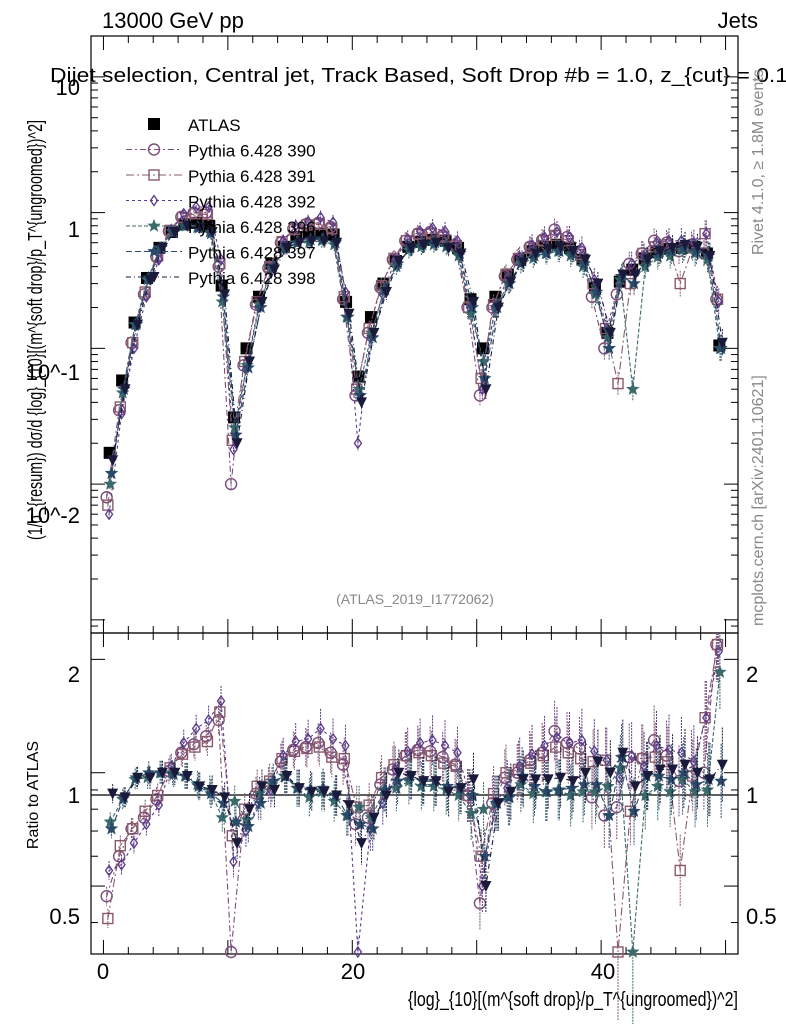 The height and width of the screenshot is (1029, 786). Describe the element at coordinates (252, 227) in the screenshot. I see `legend-label: Pythia 6.428 396` at that location.